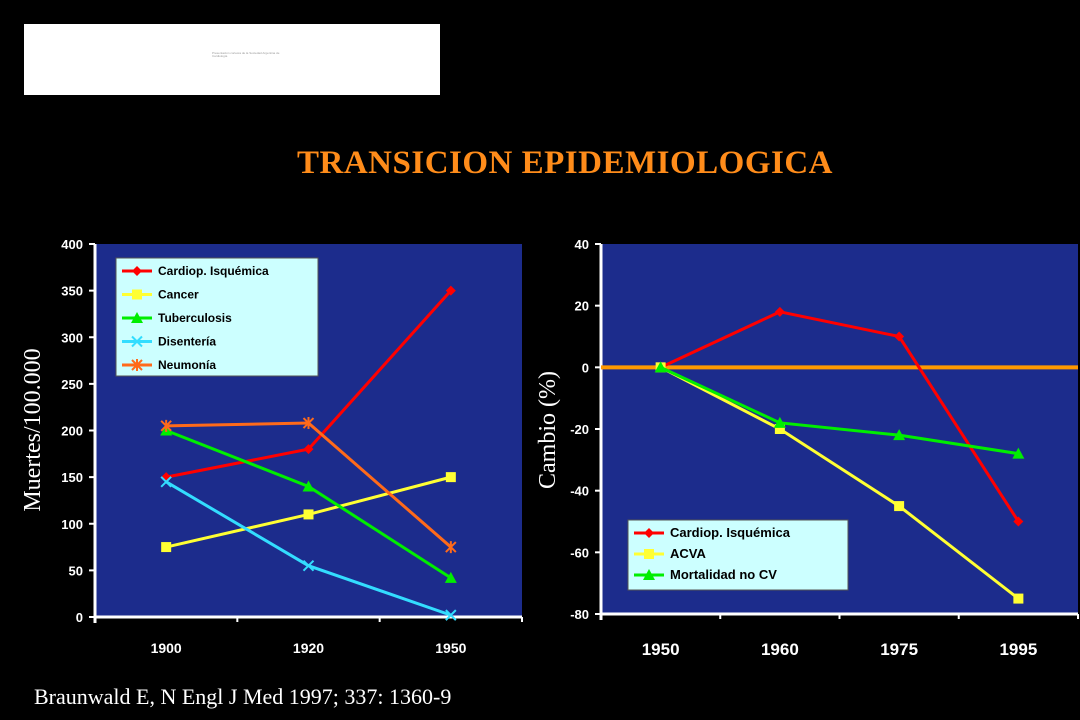  What do you see at coordinates (579, 552) in the screenshot?
I see `y-tick-label: -60` at bounding box center [579, 552].